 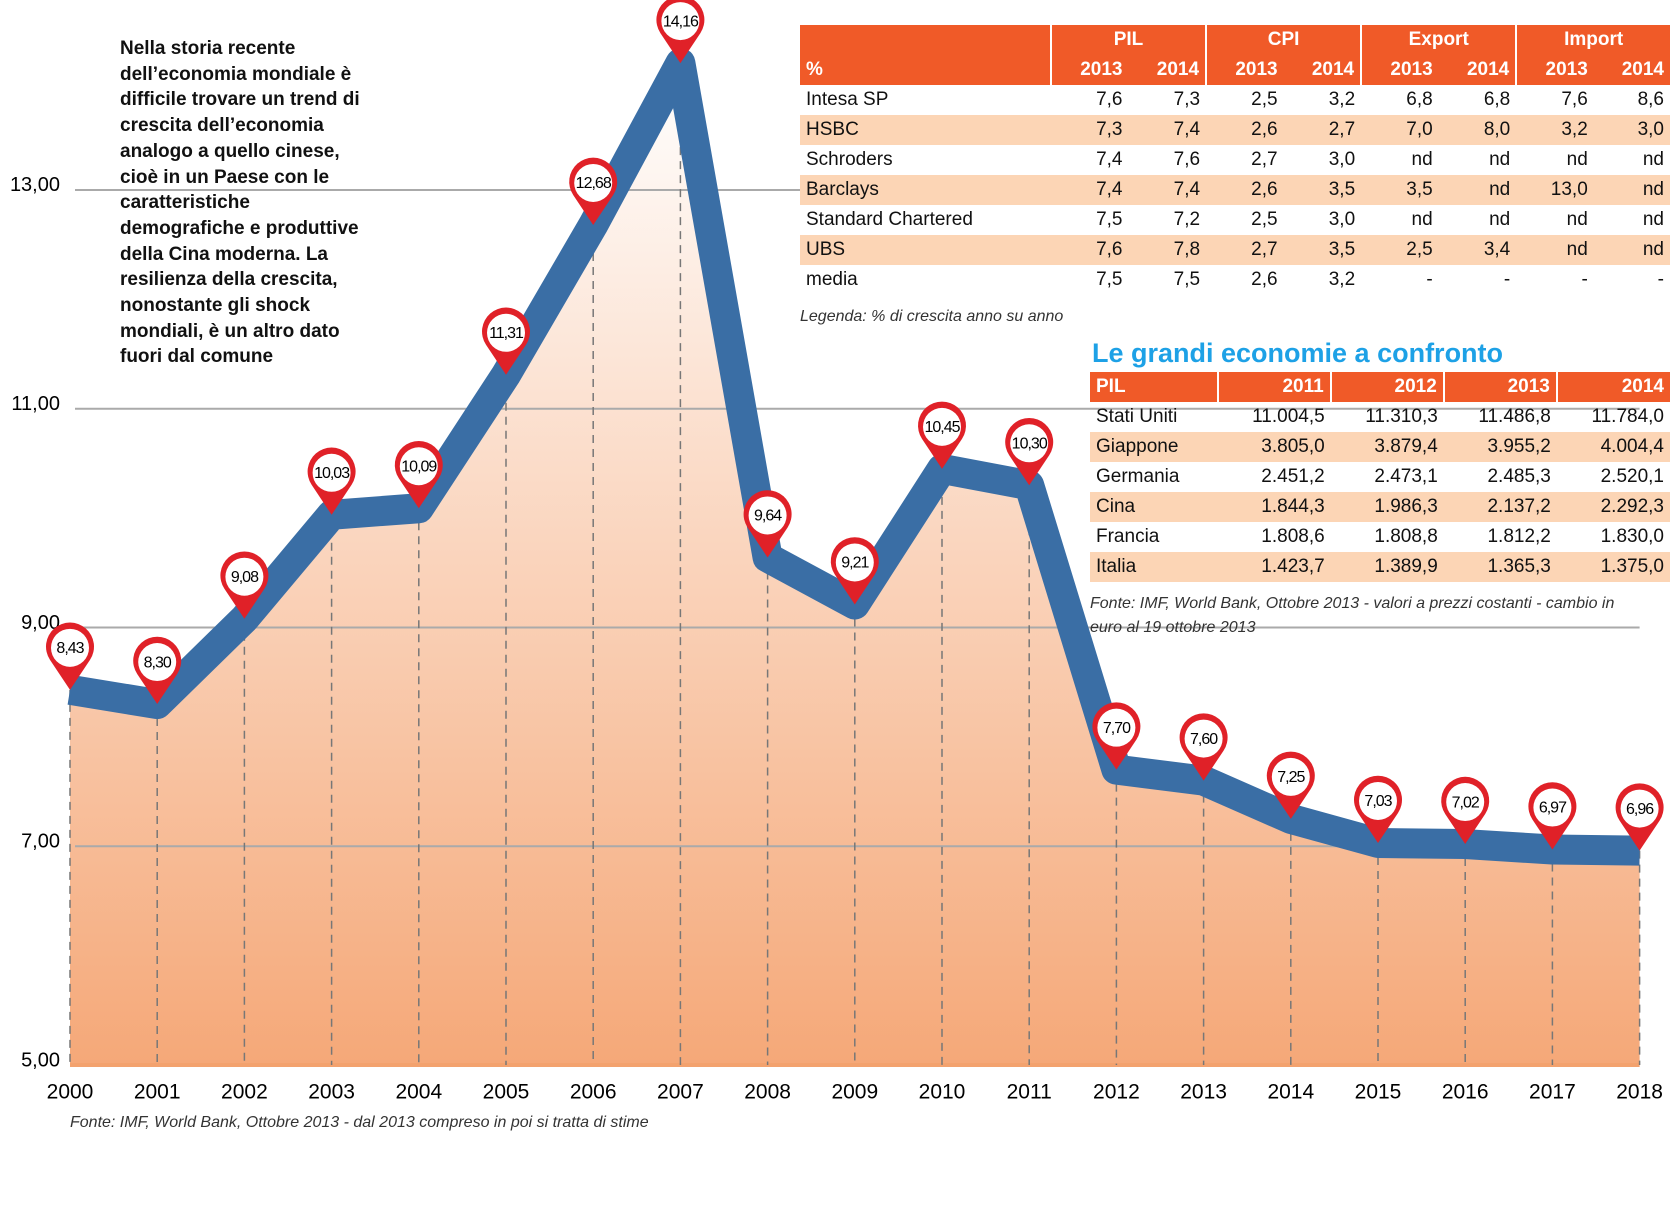 What do you see at coordinates (1639, 1092) in the screenshot?
I see `x-tick-label: 2018` at bounding box center [1639, 1092].